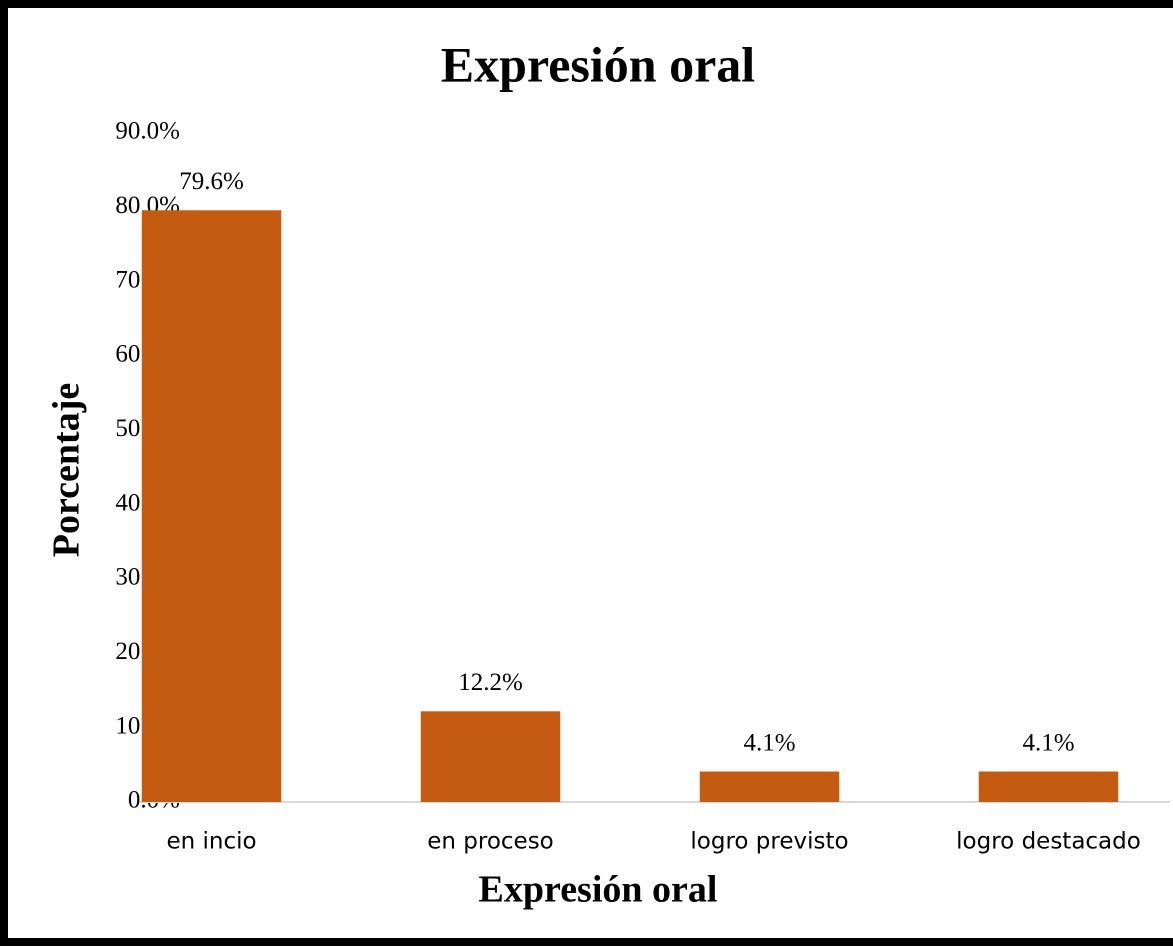  I want to click on y-tick-label: 90.0%, so click(147, 131).